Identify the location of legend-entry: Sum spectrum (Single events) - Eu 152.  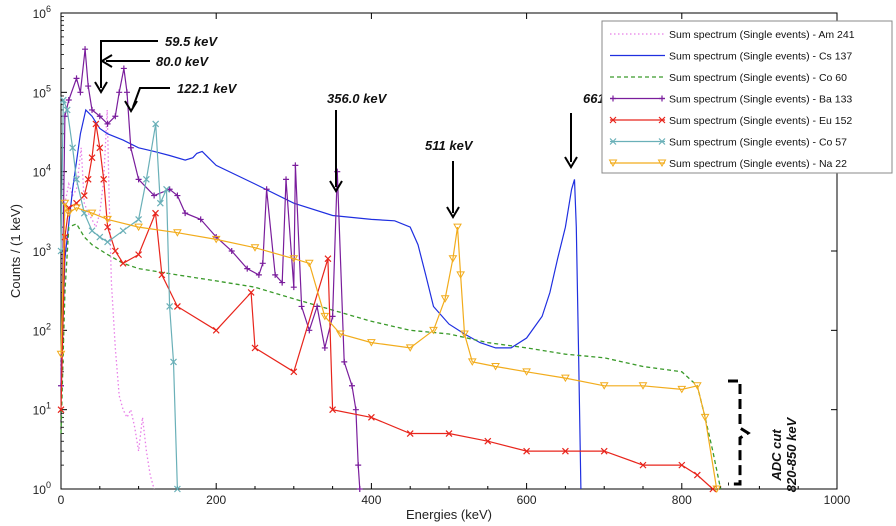
(730, 121).